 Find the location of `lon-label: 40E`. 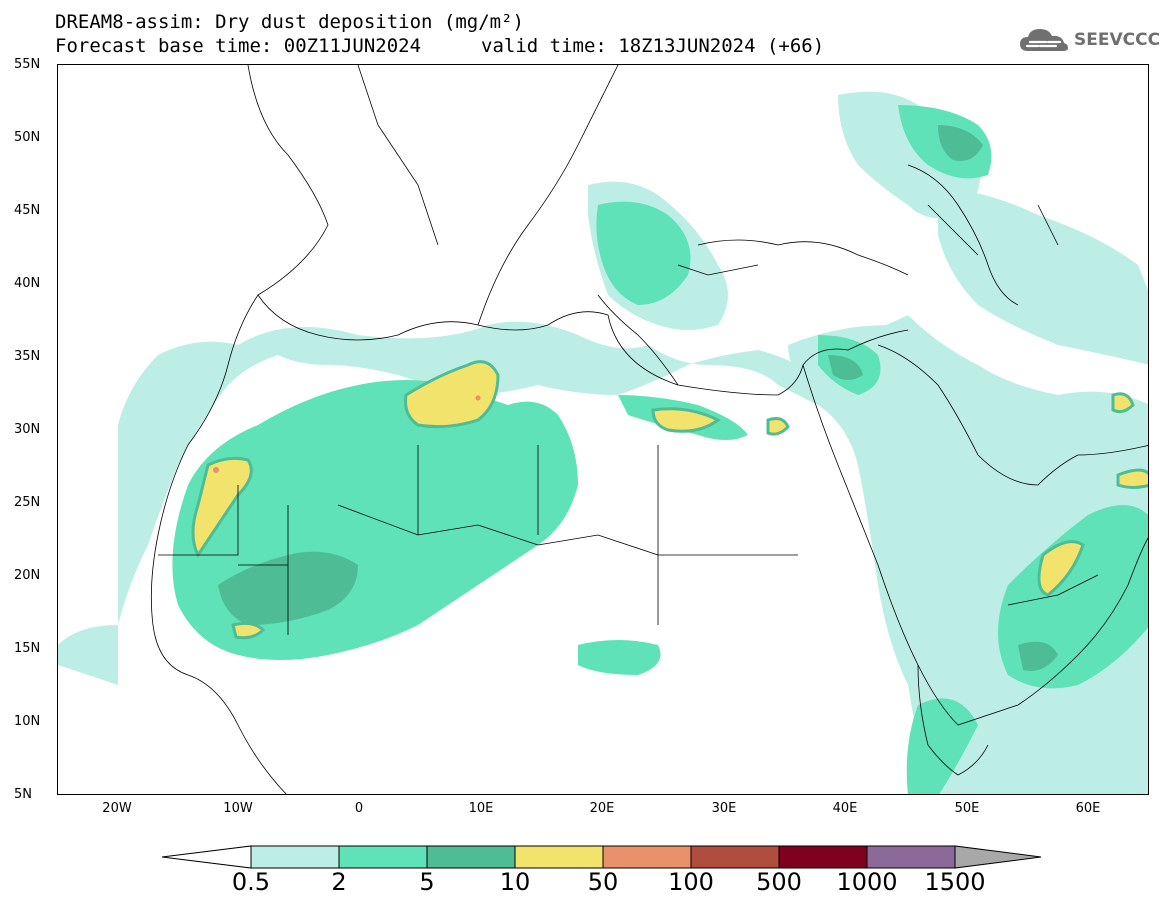

lon-label: 40E is located at coordinates (845, 808).